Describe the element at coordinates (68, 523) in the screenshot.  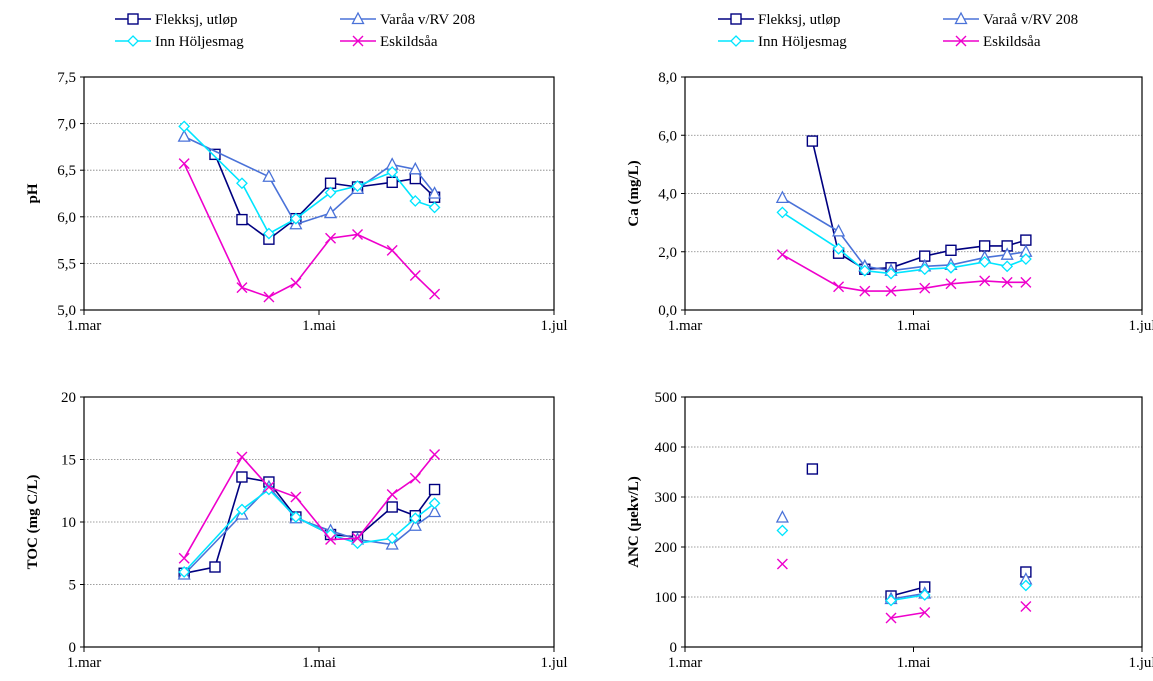
I see `y-tick-label: 10` at that location.